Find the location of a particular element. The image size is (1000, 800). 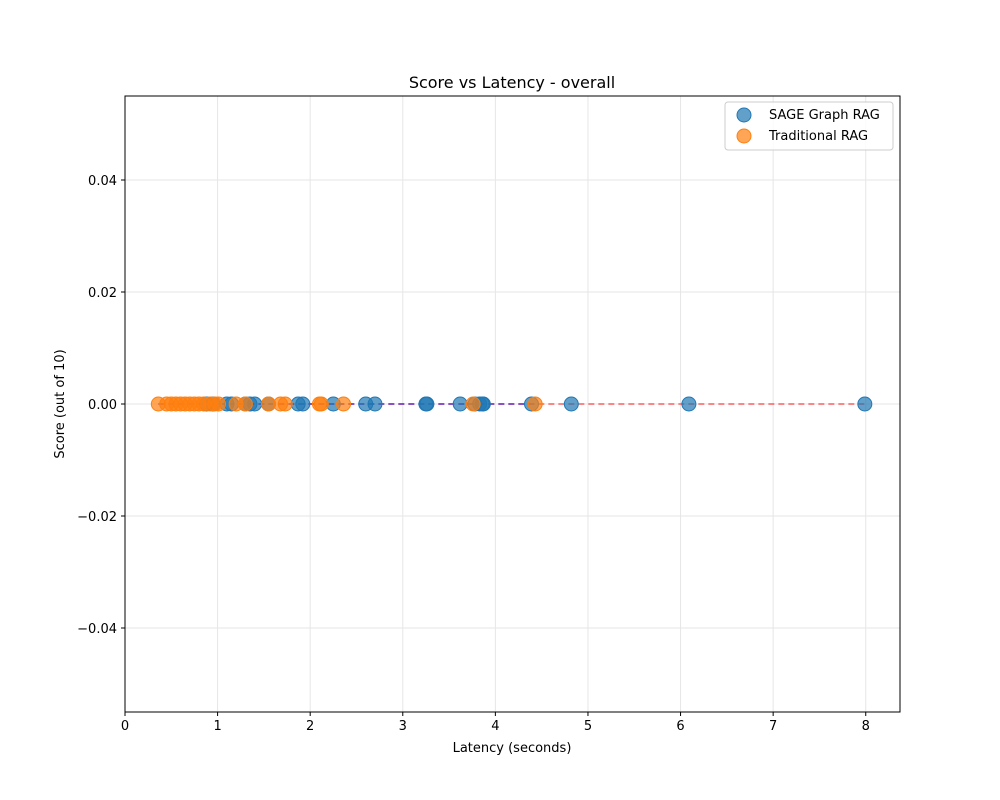

legend-marker-sage-graph-rag is located at coordinates (744, 115).